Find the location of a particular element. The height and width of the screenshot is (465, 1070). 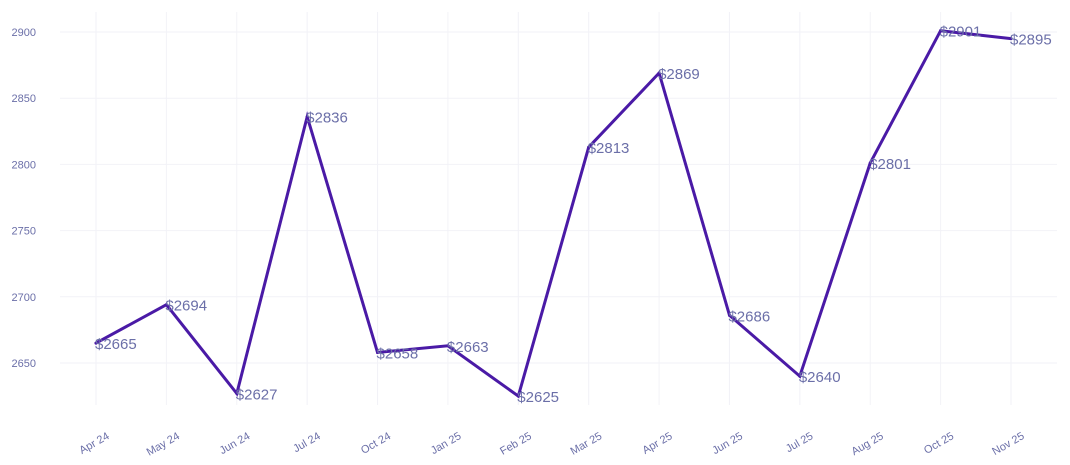

y-tick-label: 2700 is located at coordinates (24, 298).